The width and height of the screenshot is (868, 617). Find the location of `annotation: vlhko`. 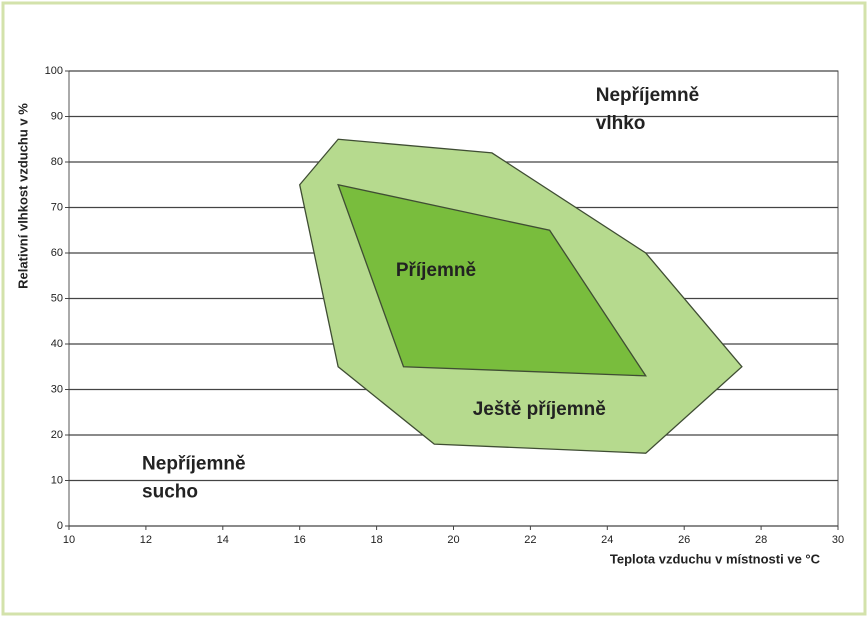

annotation: vlhko is located at coordinates (621, 123).